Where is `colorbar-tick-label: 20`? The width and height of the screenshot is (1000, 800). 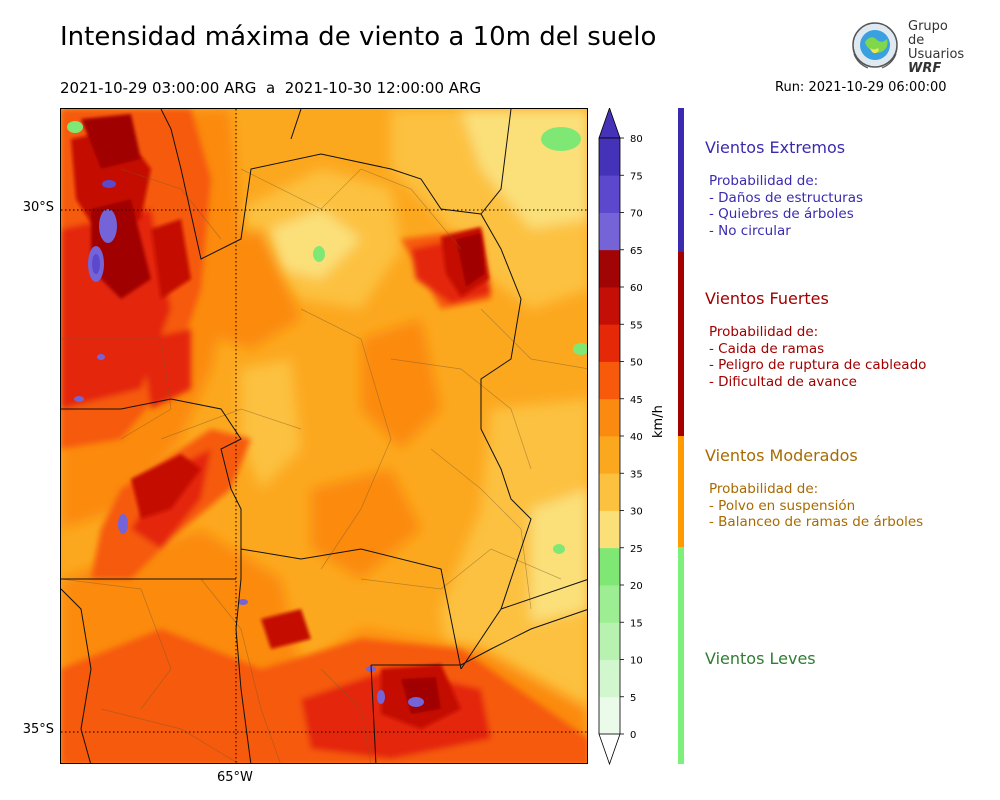 colorbar-tick-label: 20 is located at coordinates (636, 586).